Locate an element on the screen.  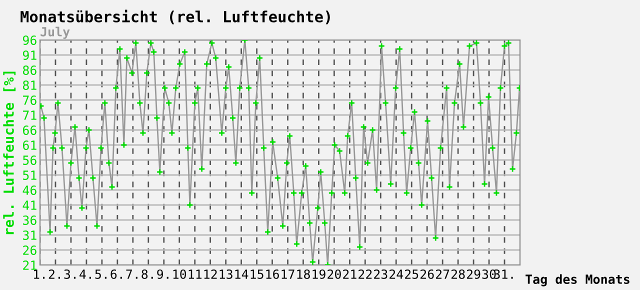
x-tick-label: 15 is located at coordinates (257, 274).